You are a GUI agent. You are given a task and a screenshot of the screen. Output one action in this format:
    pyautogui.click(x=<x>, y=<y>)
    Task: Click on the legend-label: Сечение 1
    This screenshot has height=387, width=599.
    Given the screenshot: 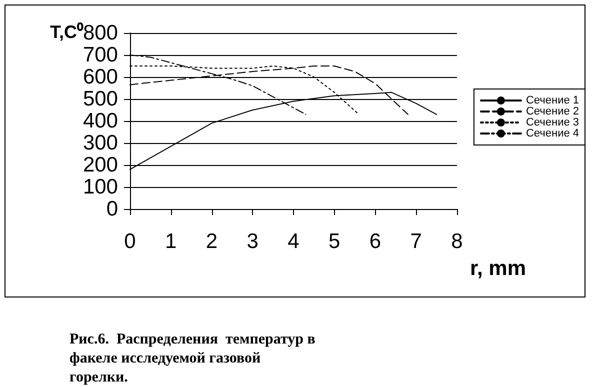 What is the action you would take?
    pyautogui.click(x=553, y=100)
    